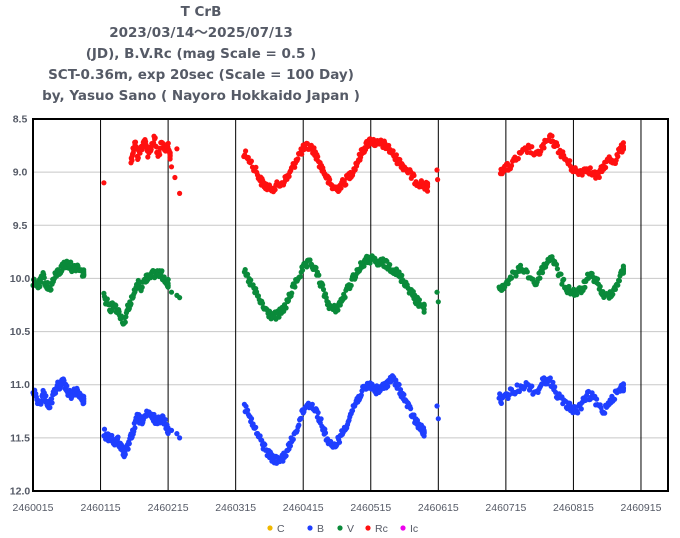 The image size is (680, 538). Describe the element at coordinates (20, 492) in the screenshot. I see `y-tick-label: 12.0` at that location.